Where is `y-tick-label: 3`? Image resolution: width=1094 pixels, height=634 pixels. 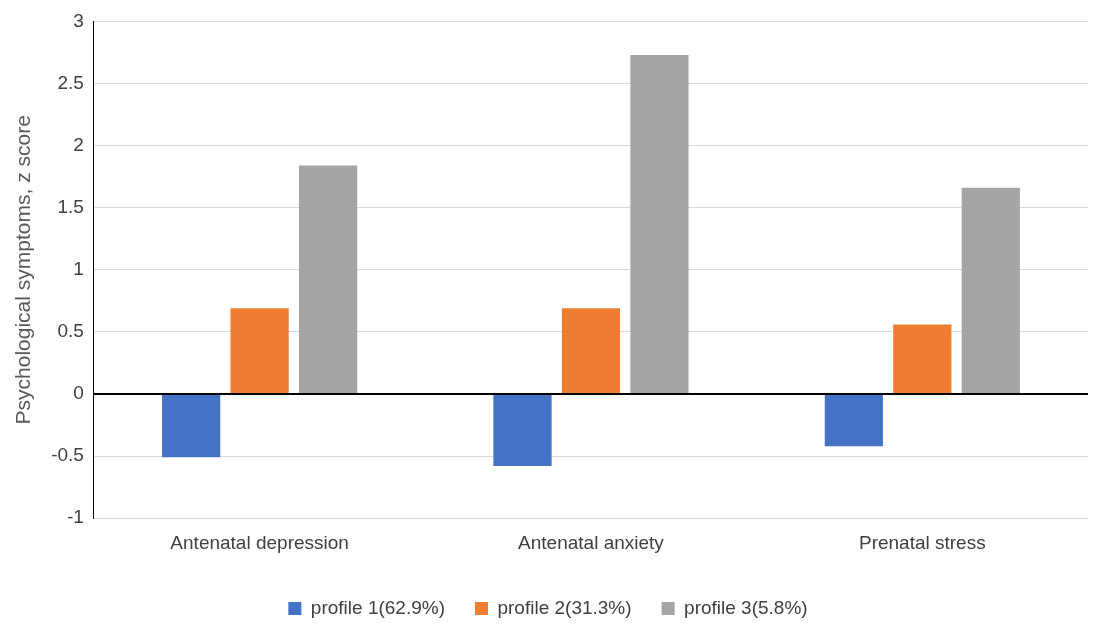
y-tick-label: 3 is located at coordinates (78, 20).